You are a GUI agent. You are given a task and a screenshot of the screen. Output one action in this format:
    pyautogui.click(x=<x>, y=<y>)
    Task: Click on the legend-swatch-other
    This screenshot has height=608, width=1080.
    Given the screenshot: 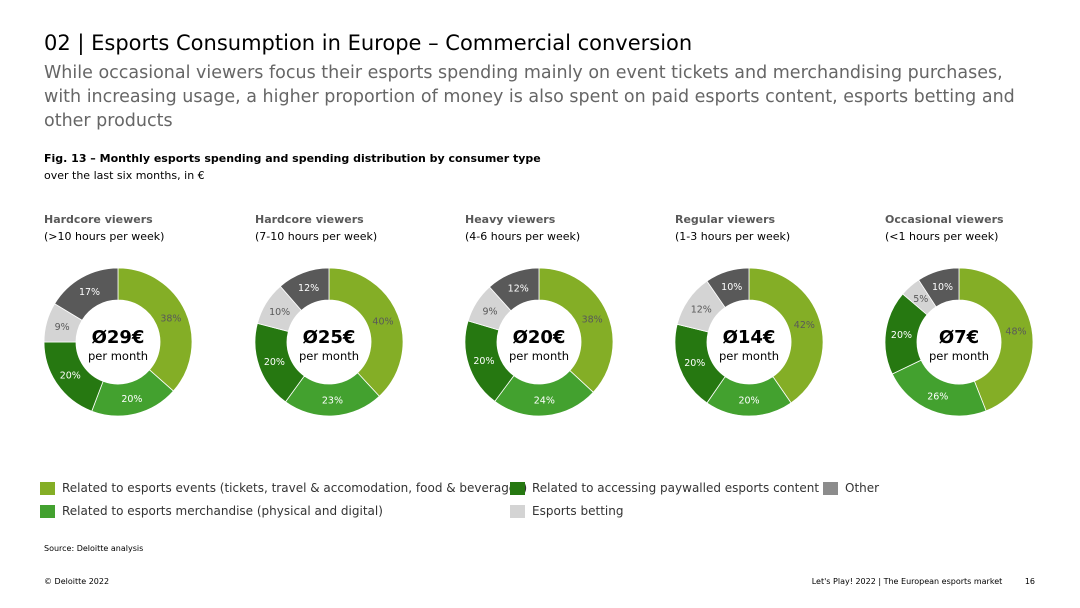 What is the action you would take?
    pyautogui.click(x=830, y=488)
    